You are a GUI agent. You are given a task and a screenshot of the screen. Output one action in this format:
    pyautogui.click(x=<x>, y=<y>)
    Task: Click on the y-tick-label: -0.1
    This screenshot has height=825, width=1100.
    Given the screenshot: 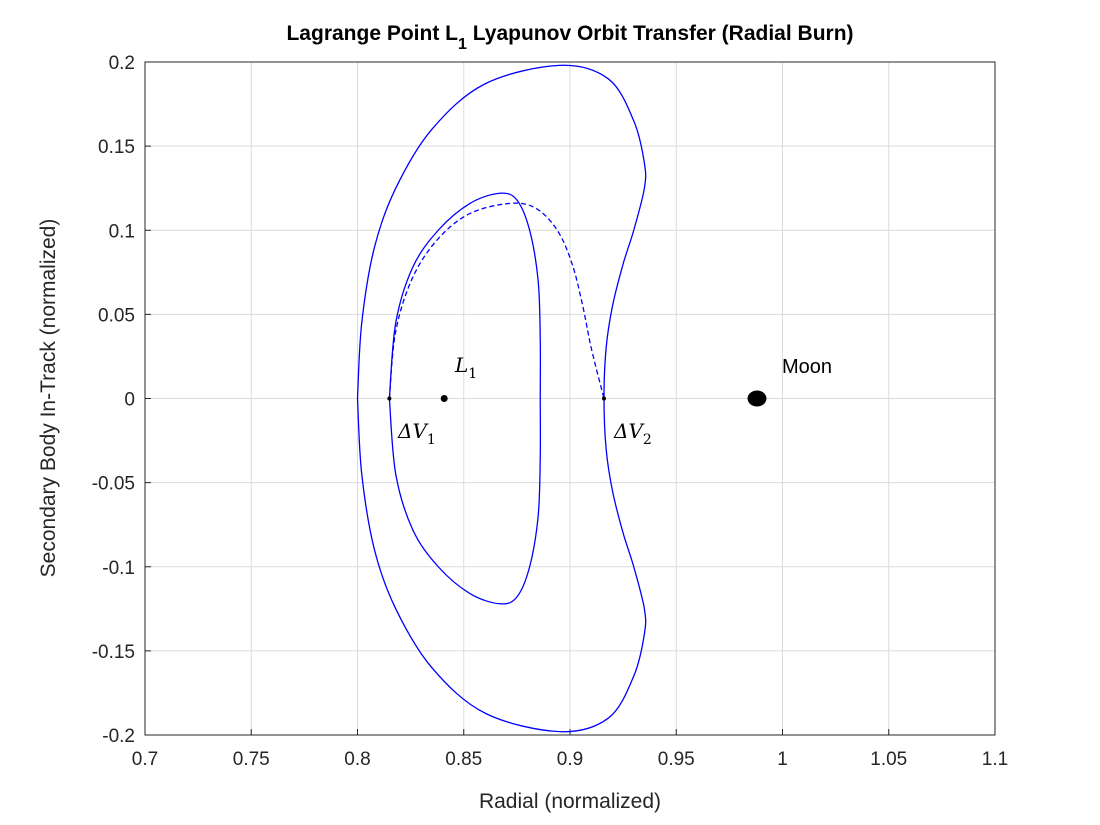 What is the action you would take?
    pyautogui.click(x=118, y=568)
    